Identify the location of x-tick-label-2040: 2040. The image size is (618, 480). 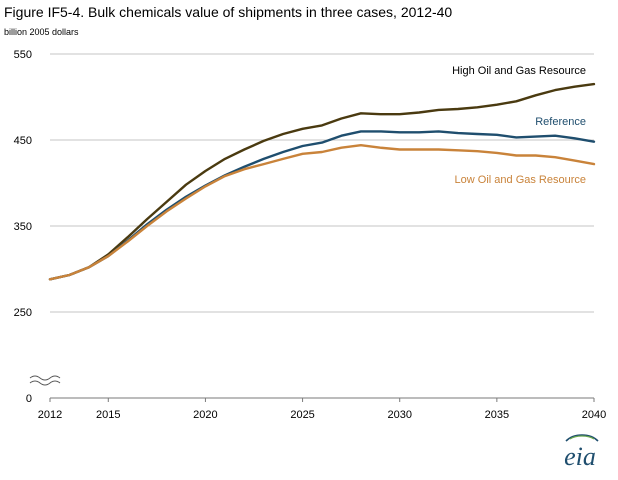
(594, 415).